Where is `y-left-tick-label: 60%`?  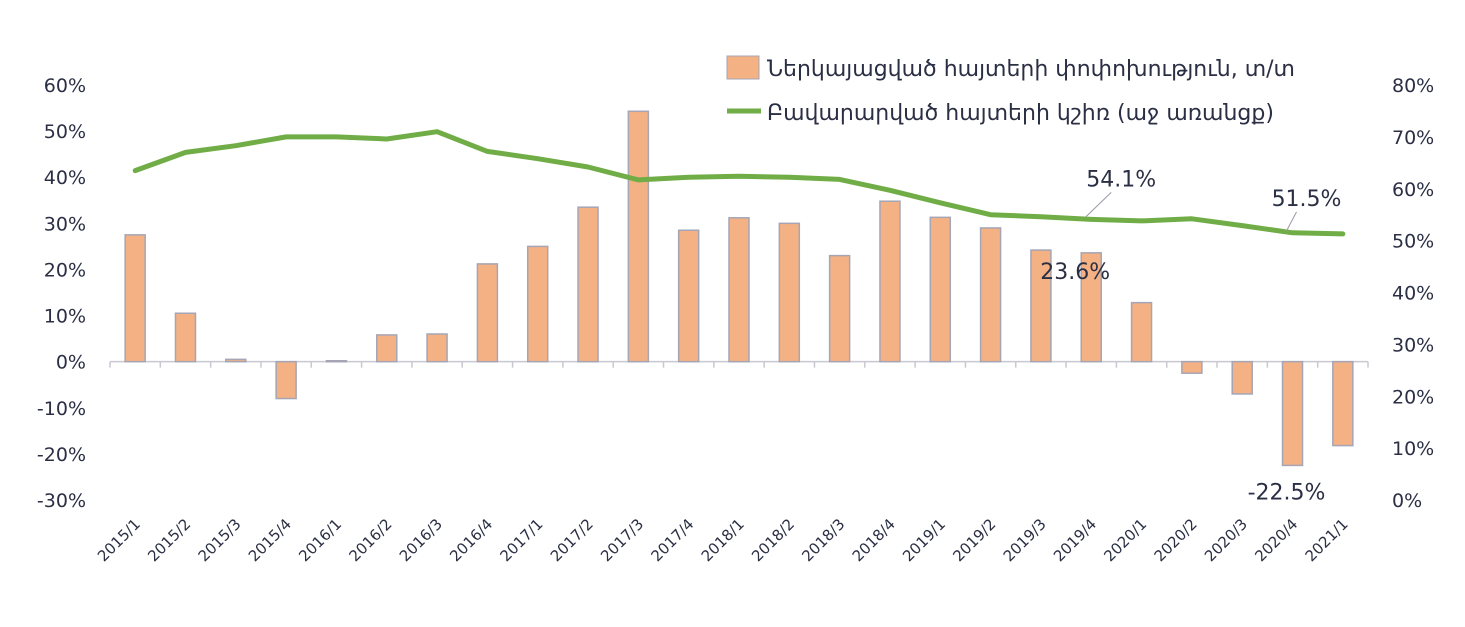
y-left-tick-label: 60% is located at coordinates (65, 86).